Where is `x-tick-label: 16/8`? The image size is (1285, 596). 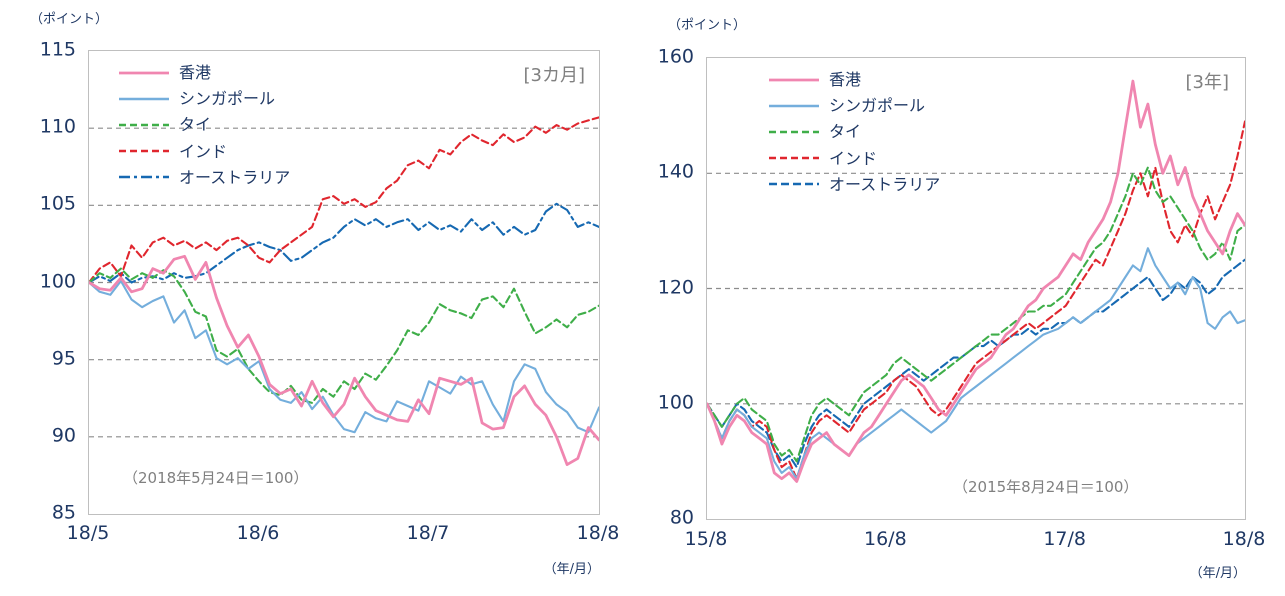
x-tick-label: 16/8 is located at coordinates (885, 539).